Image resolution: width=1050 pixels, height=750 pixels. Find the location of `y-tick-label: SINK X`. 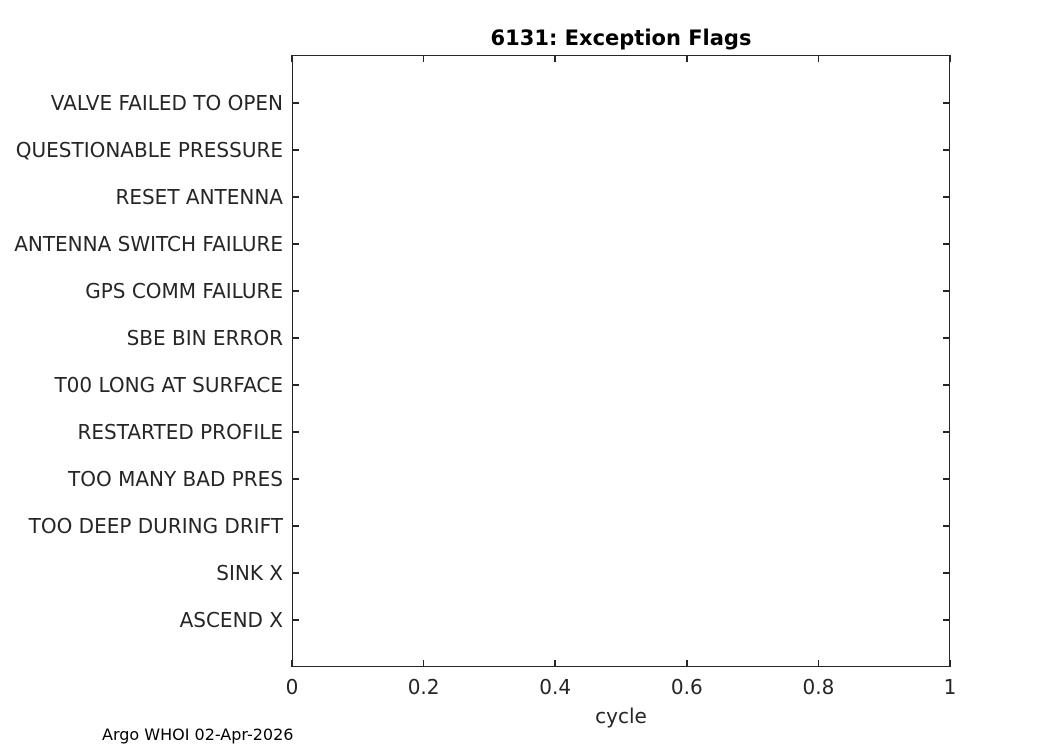

y-tick-label: SINK X is located at coordinates (249, 573).